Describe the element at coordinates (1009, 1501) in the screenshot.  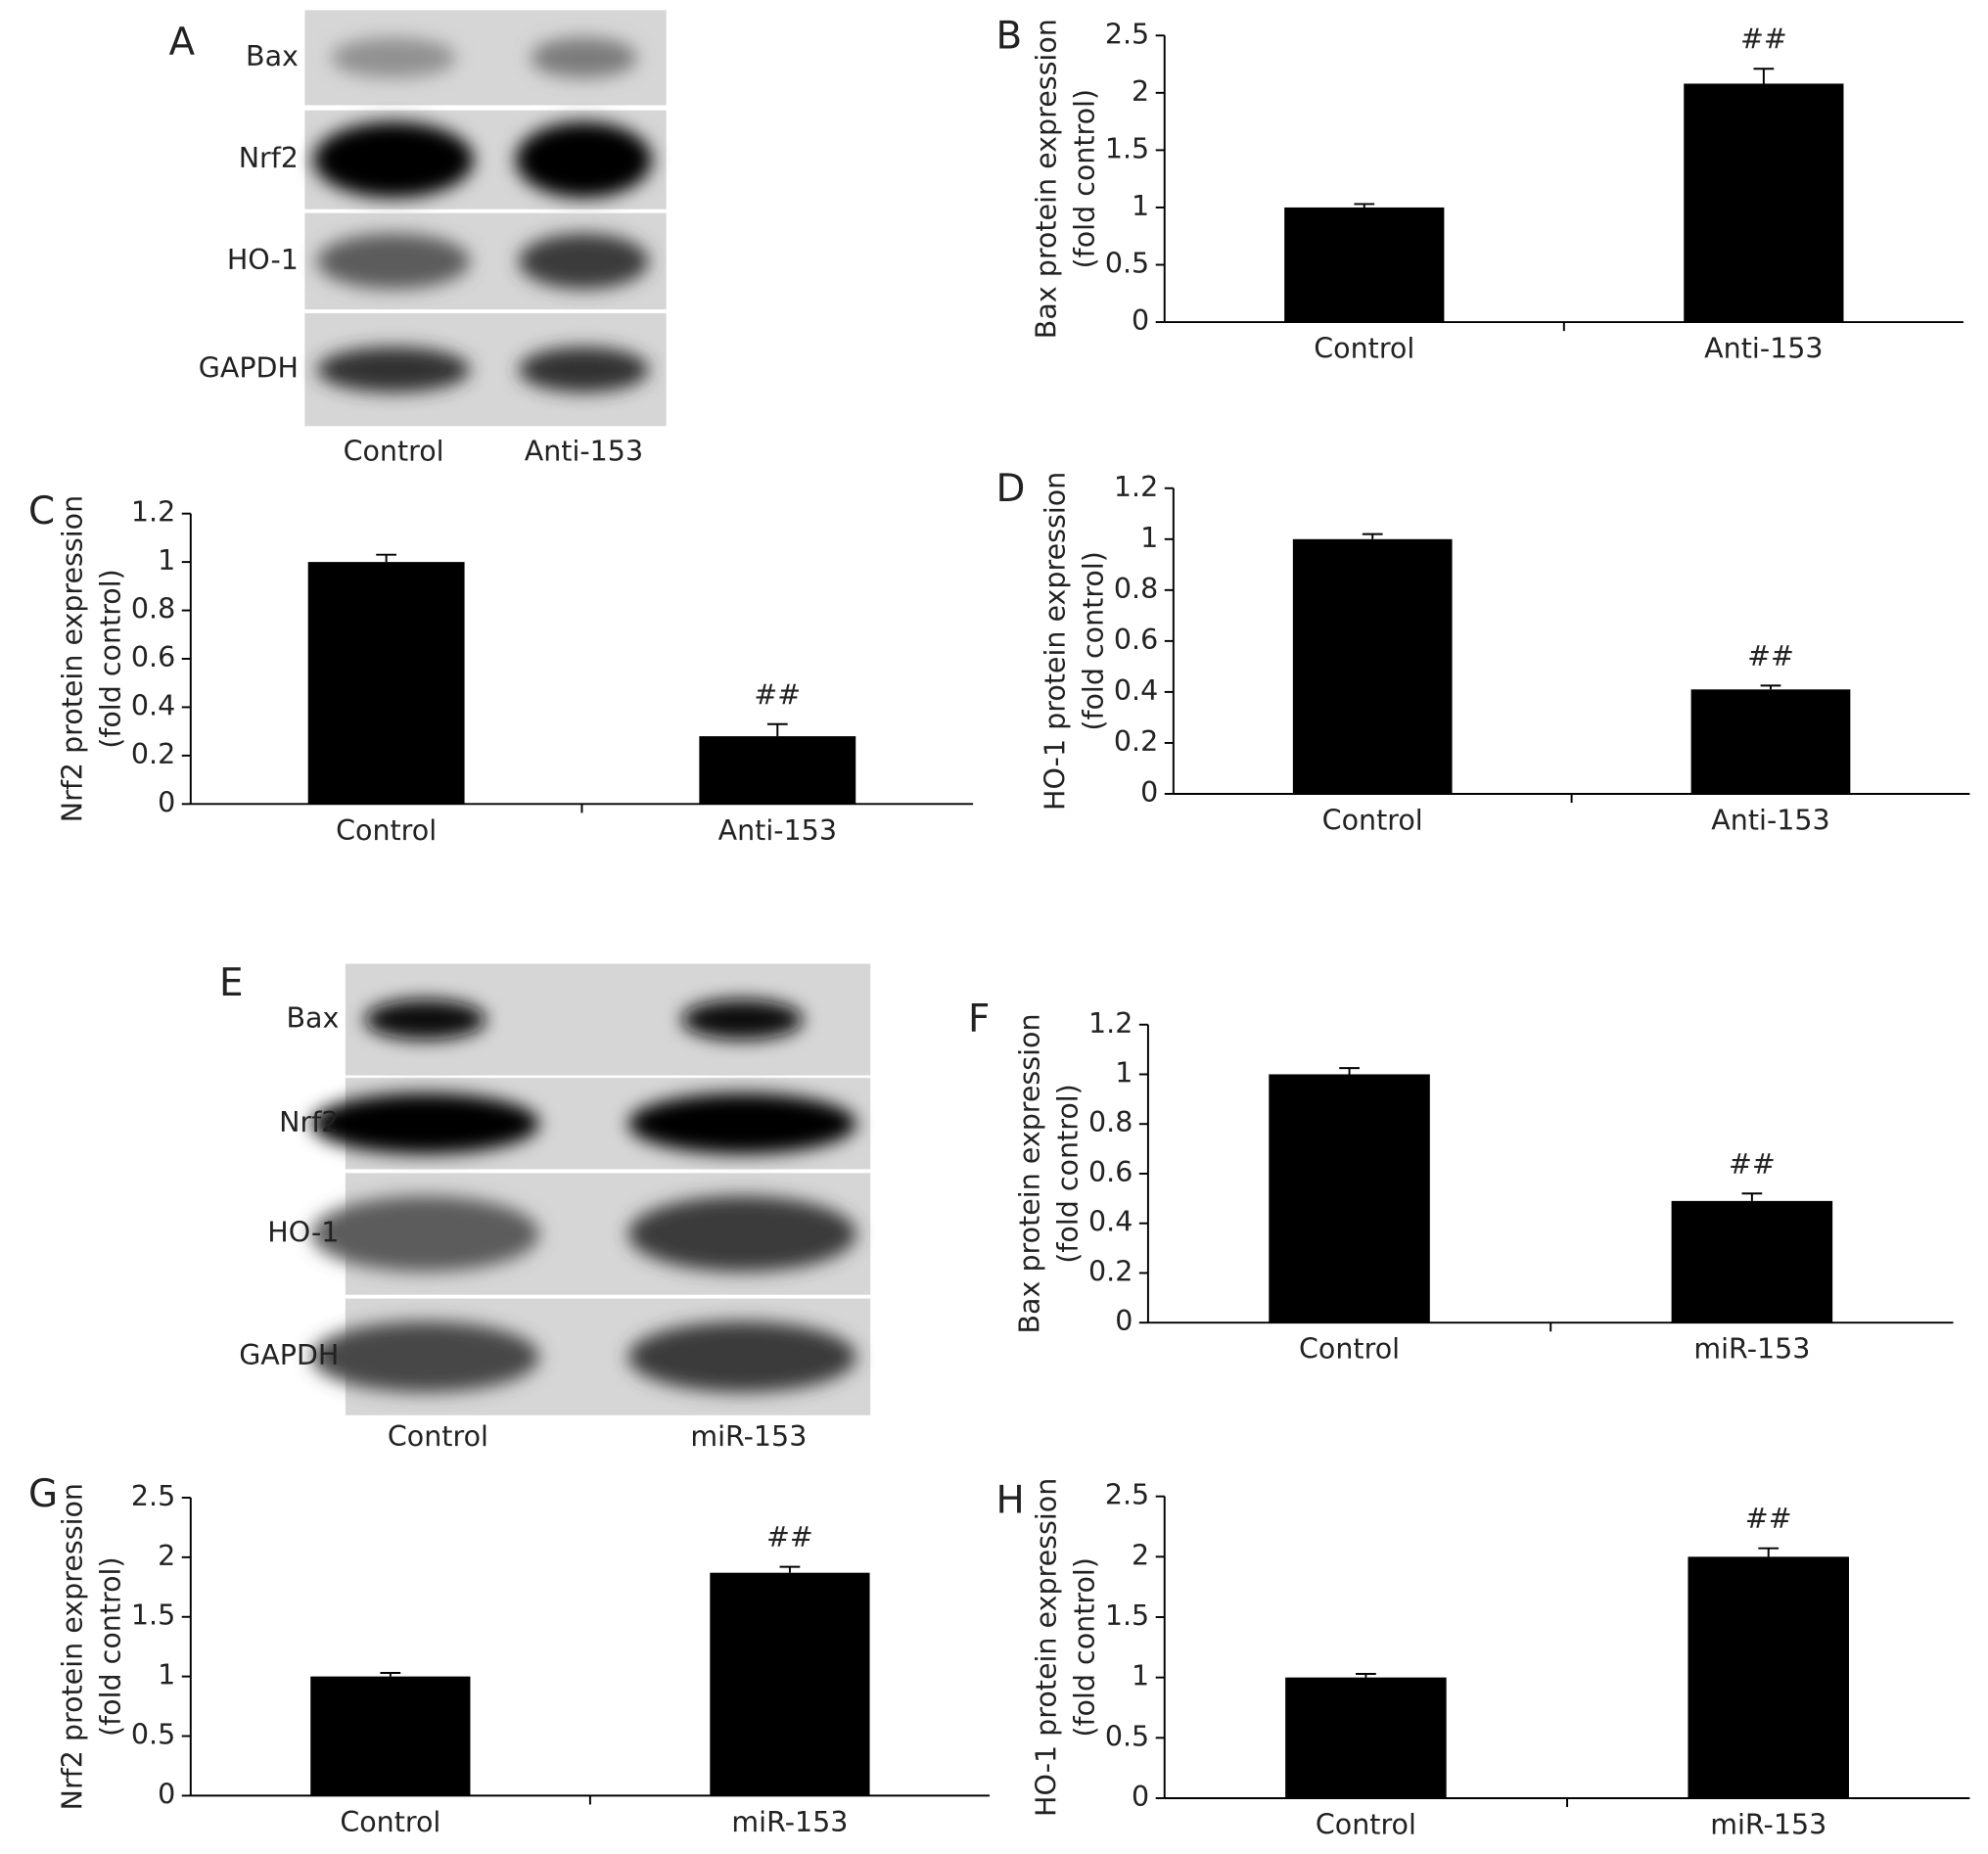
I see `panel-letter: H` at that location.